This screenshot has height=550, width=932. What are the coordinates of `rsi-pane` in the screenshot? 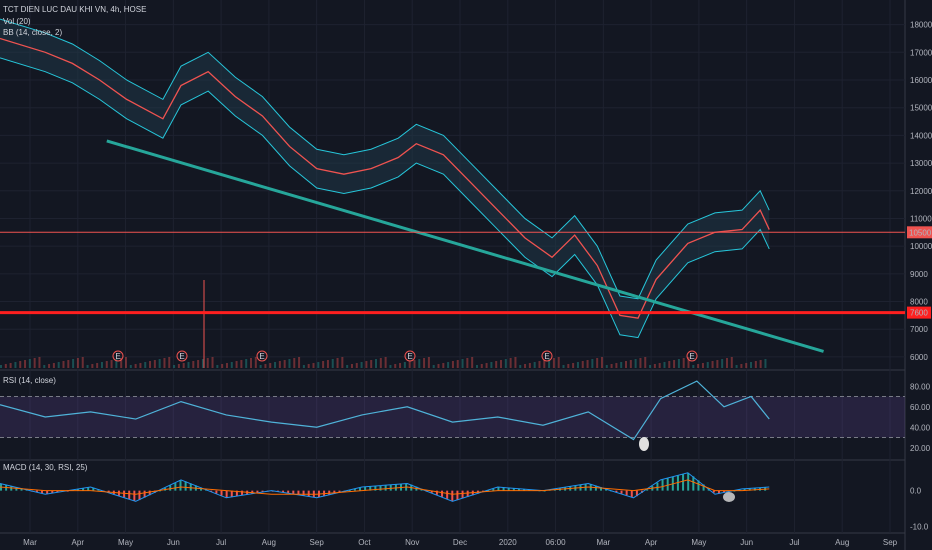 It's located at (452, 415).